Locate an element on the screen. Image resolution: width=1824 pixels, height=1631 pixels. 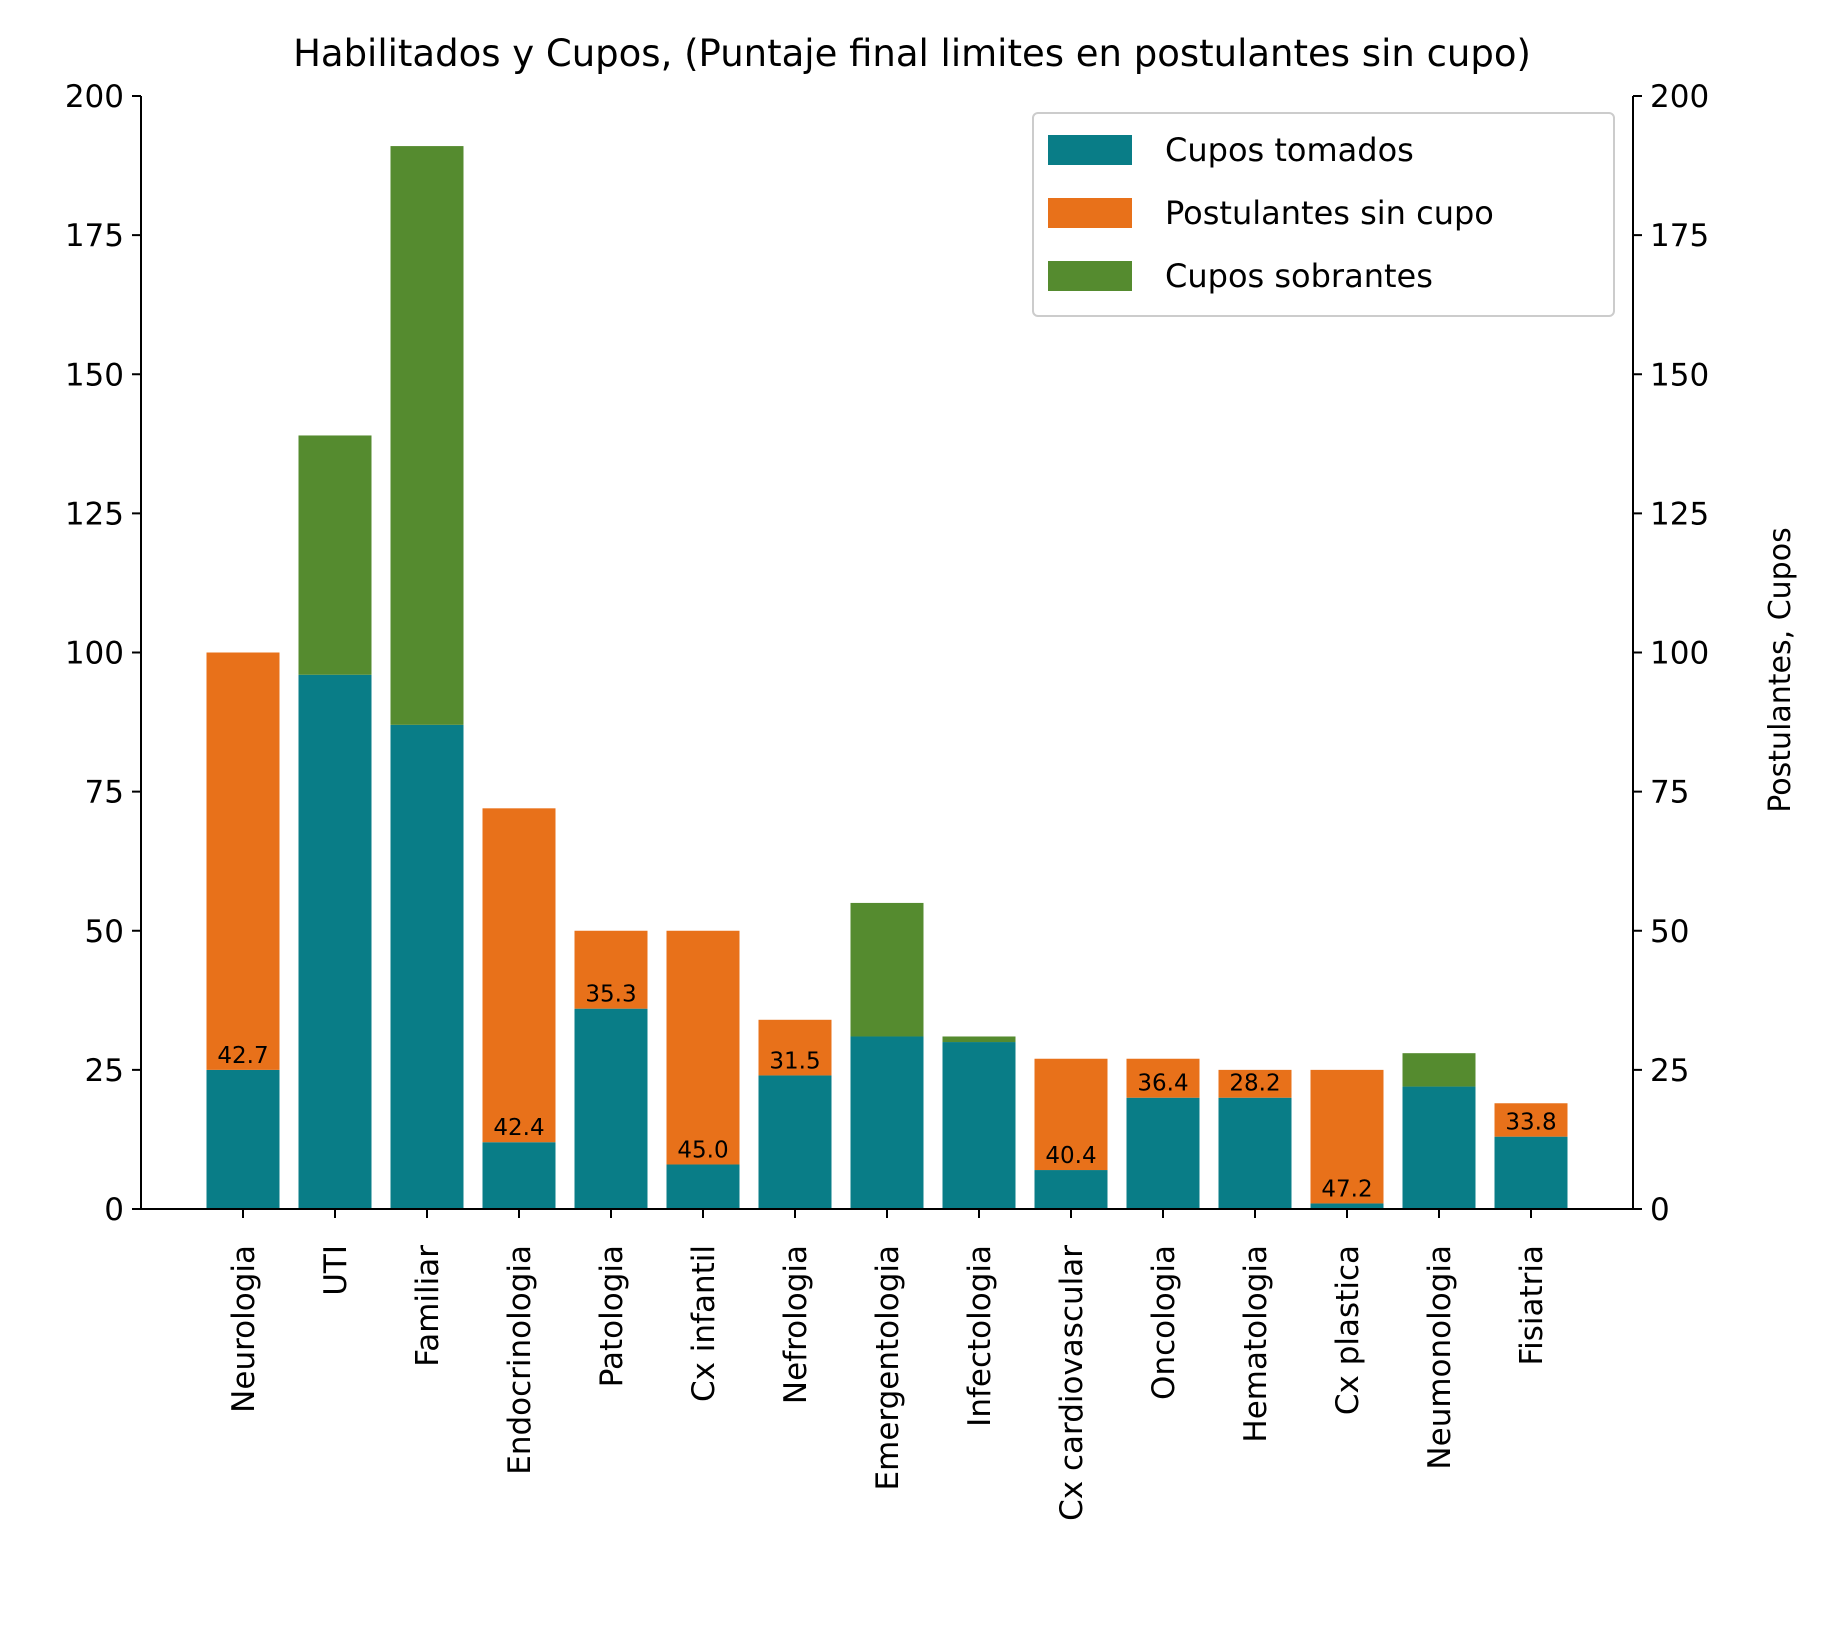
right-y-tick-label: 25 is located at coordinates (1669, 1071).